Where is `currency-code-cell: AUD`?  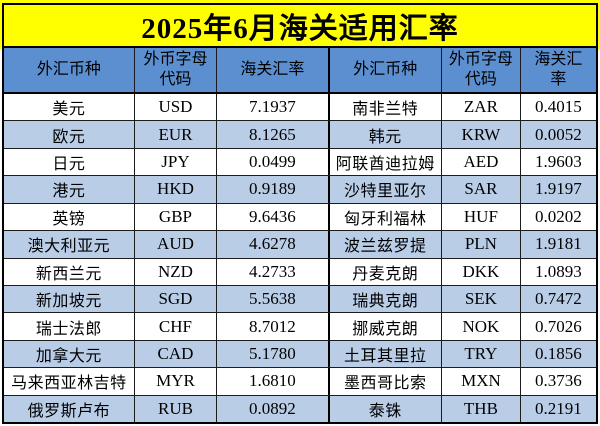
currency-code-cell: AUD is located at coordinates (176, 244).